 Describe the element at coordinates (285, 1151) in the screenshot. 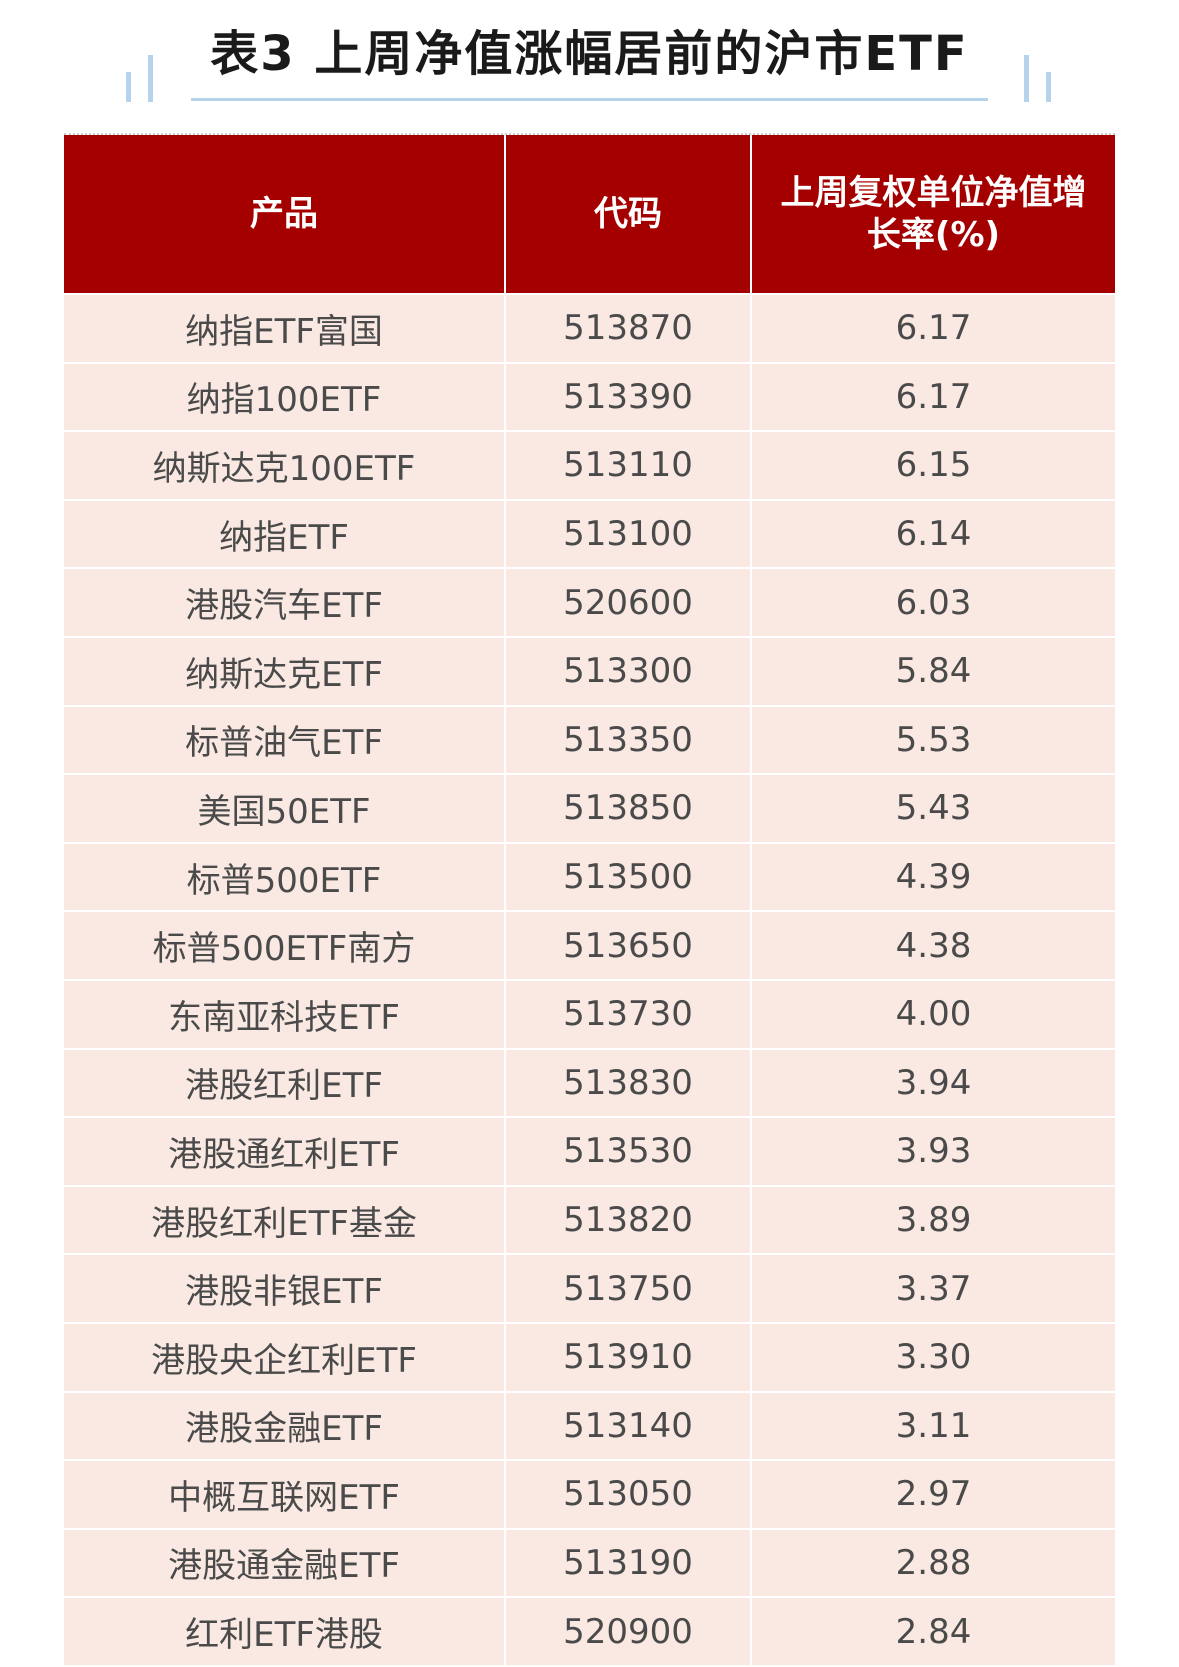

I see `cell-product: 港股通红利ETF` at that location.